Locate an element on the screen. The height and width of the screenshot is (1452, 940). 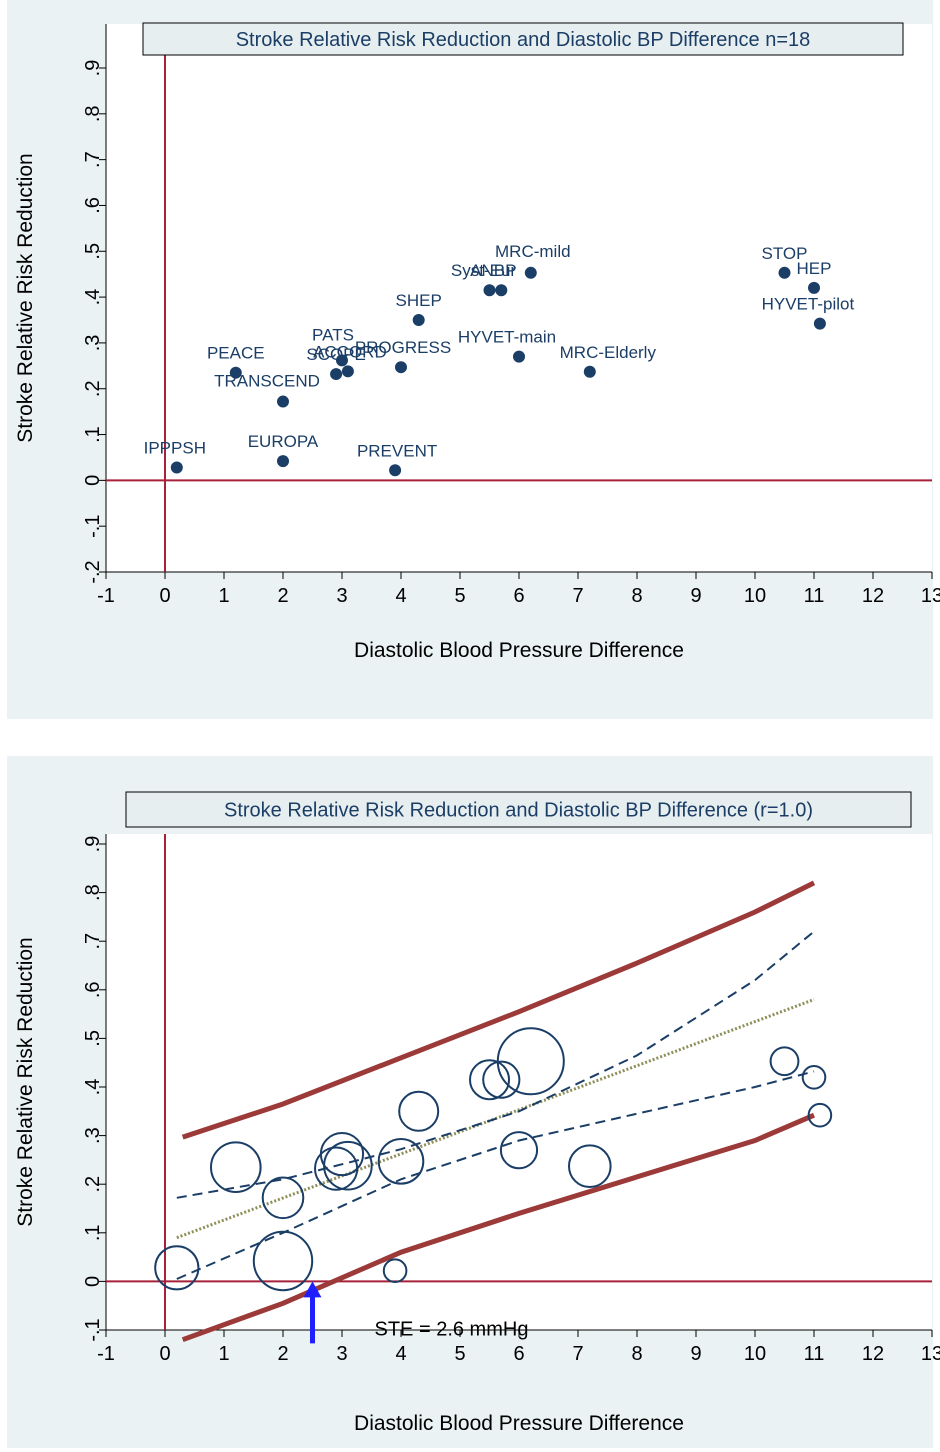
data-point-label: IPPPSH is located at coordinates (175, 448).